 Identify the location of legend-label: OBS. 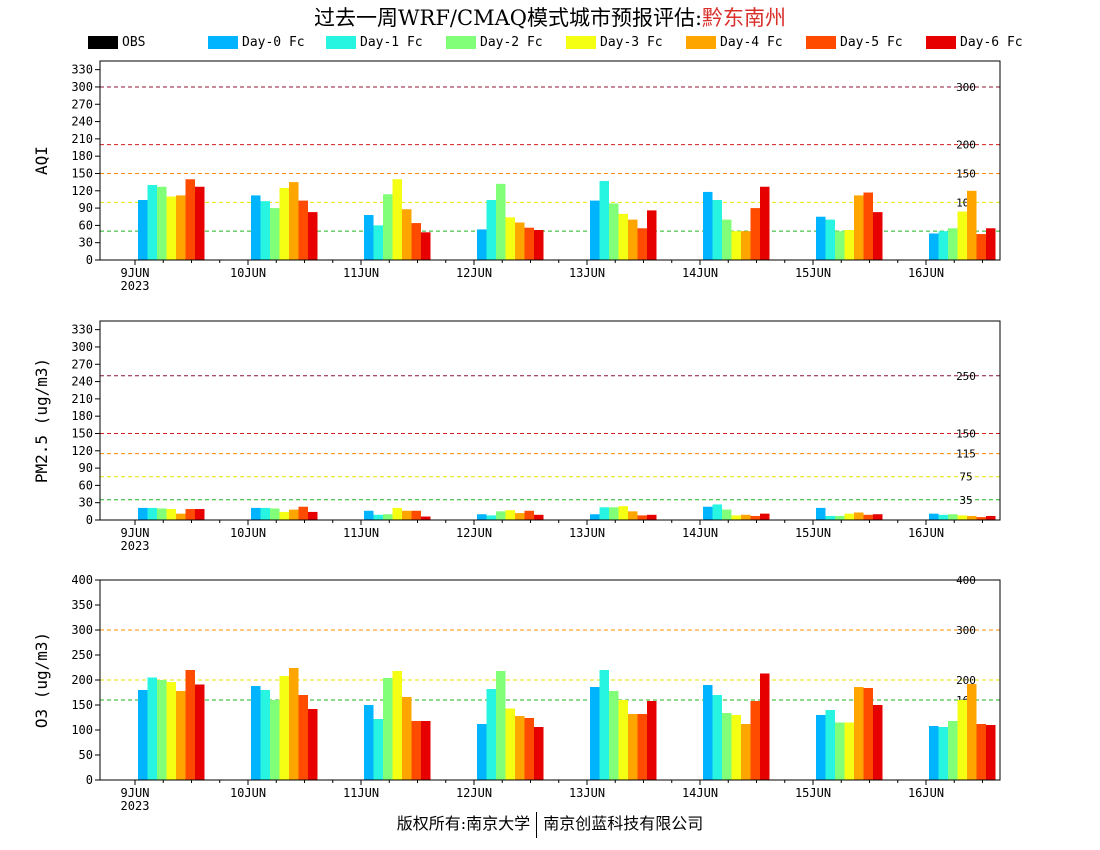
(134, 42).